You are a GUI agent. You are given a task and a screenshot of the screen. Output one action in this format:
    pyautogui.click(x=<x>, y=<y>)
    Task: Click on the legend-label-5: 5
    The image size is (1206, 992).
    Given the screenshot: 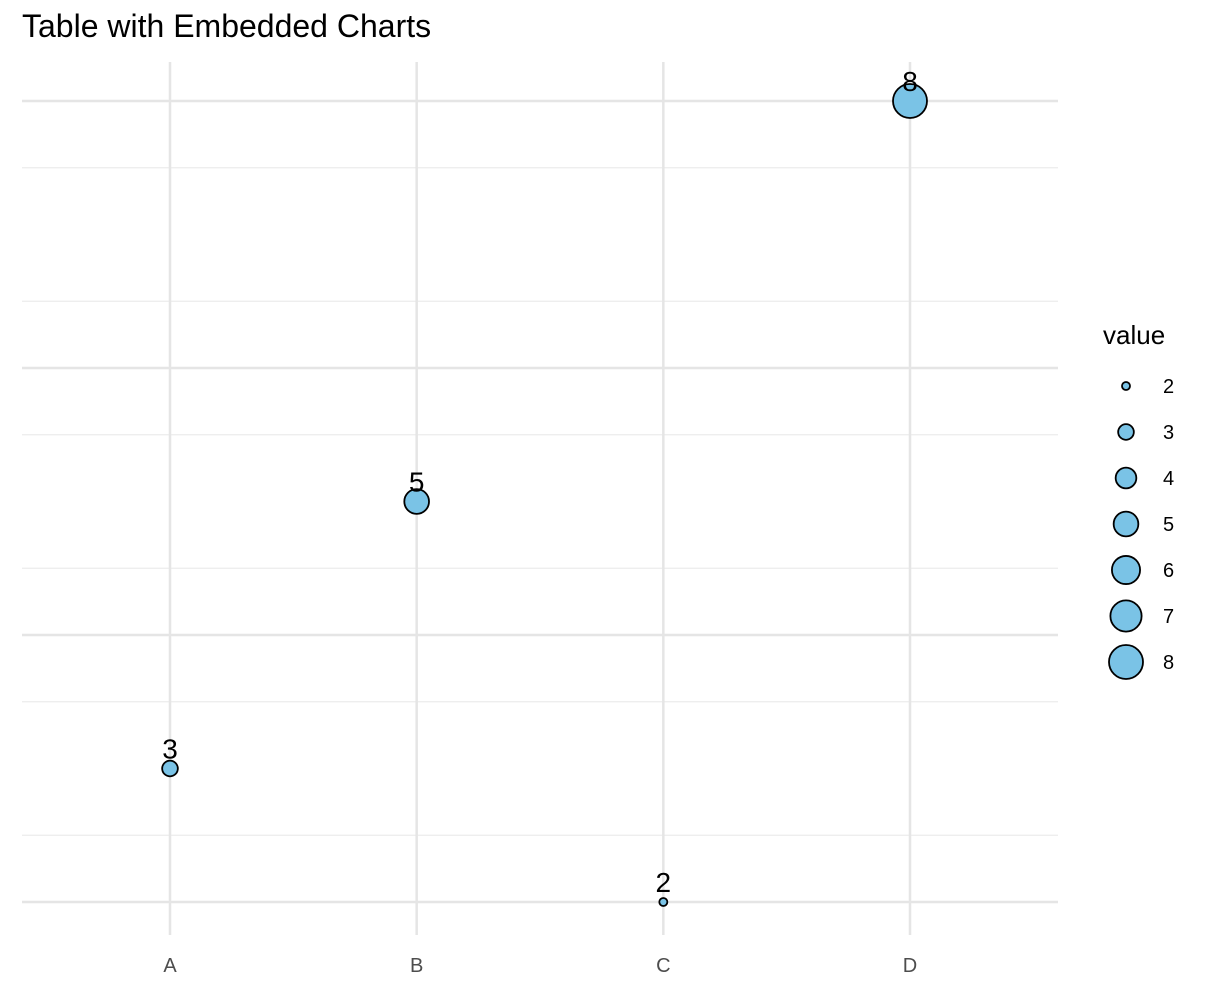 What is the action you would take?
    pyautogui.click(x=1168, y=525)
    